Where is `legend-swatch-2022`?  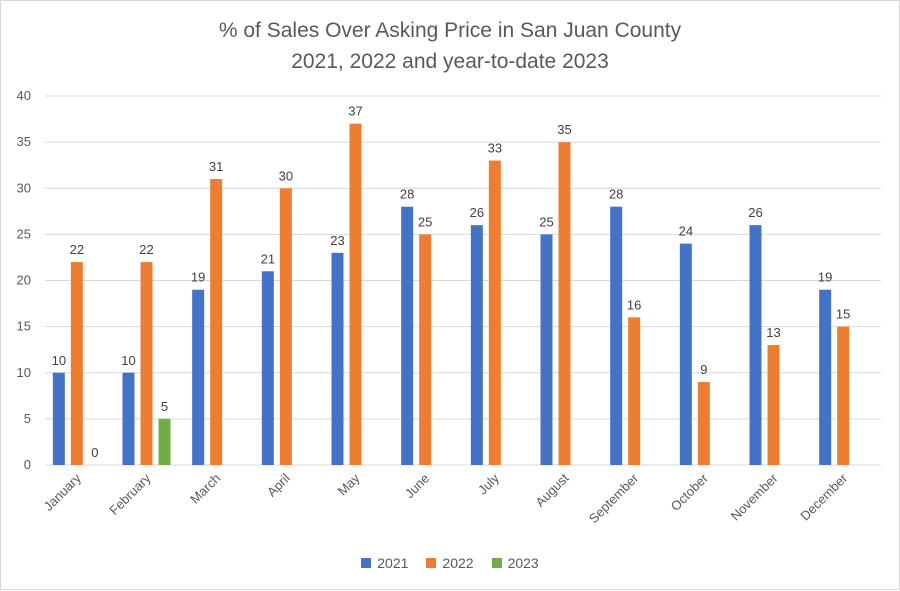
legend-swatch-2022 is located at coordinates (431, 563).